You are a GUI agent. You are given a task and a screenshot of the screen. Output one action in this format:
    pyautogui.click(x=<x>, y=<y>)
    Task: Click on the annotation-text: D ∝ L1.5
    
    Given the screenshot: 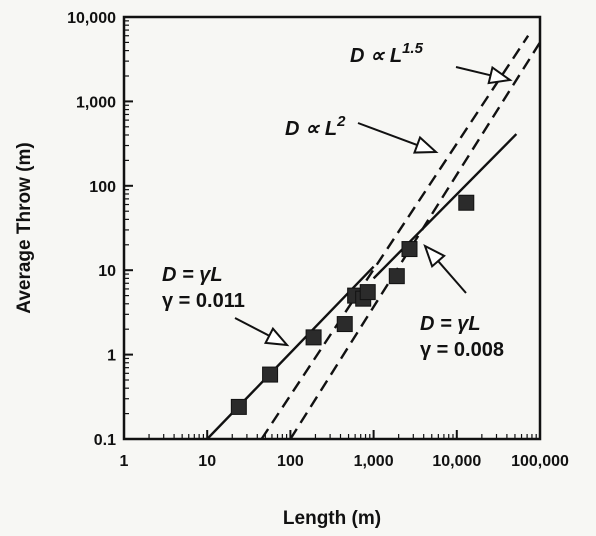 What is the action you would take?
    pyautogui.click(x=387, y=53)
    